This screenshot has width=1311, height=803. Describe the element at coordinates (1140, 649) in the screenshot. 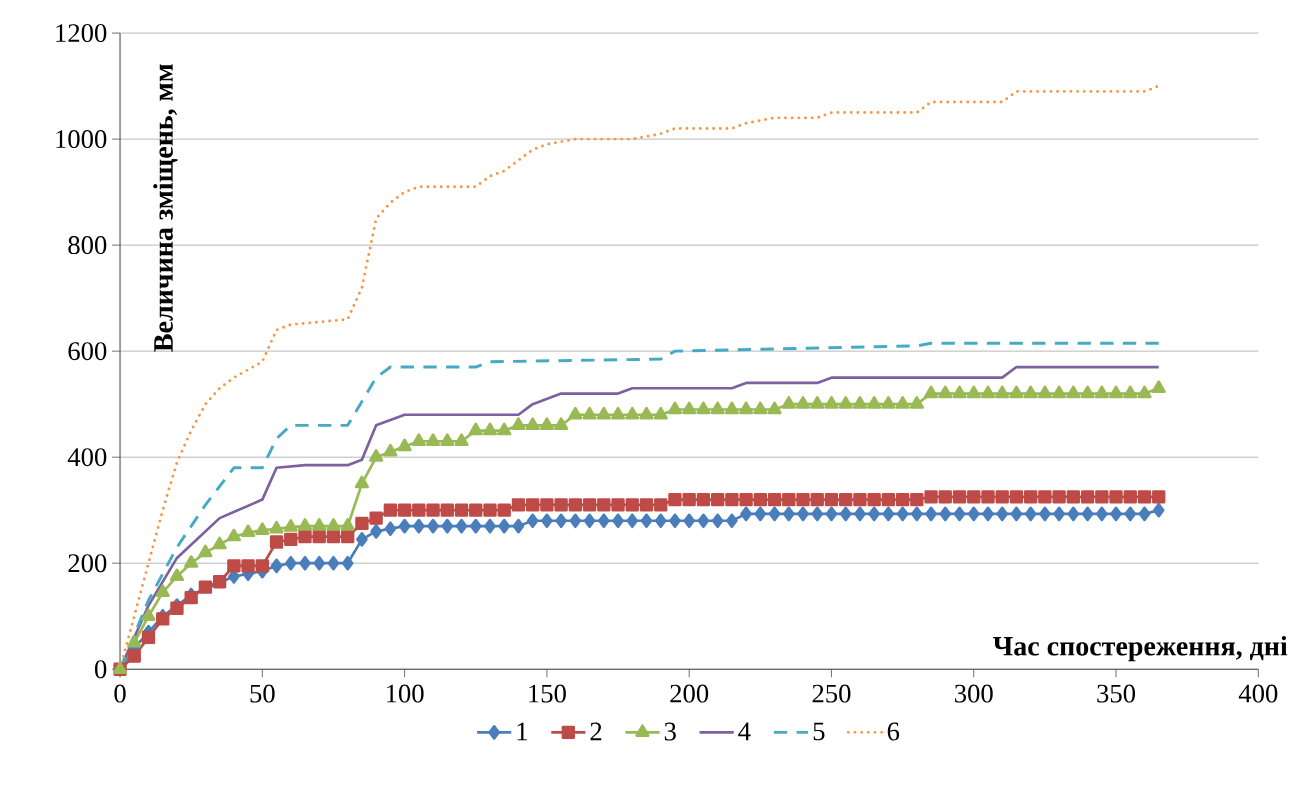

I see `x-axis-title: Час спостереження, дні` at that location.